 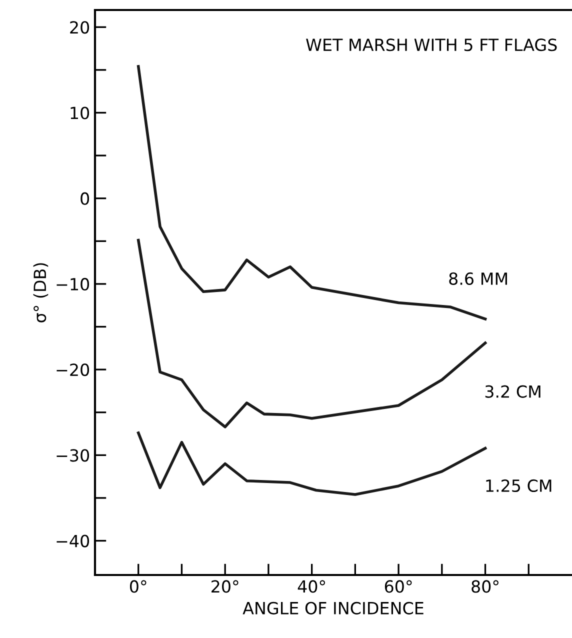 I want to click on x-tick-label: 20°, so click(x=225, y=586).